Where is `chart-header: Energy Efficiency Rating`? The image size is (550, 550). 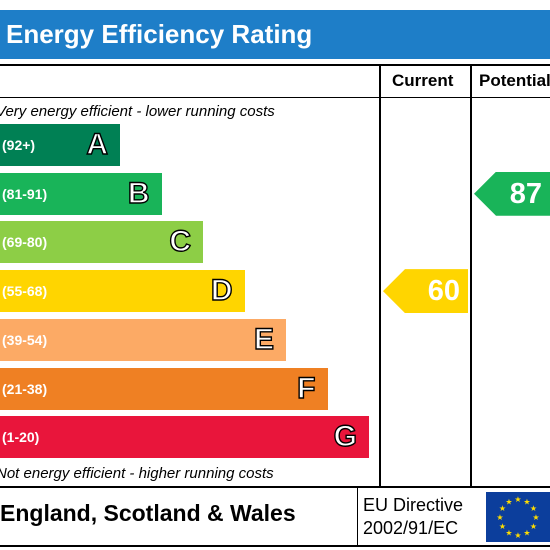
chart-header: Energy Efficiency Rating is located at coordinates (275, 34).